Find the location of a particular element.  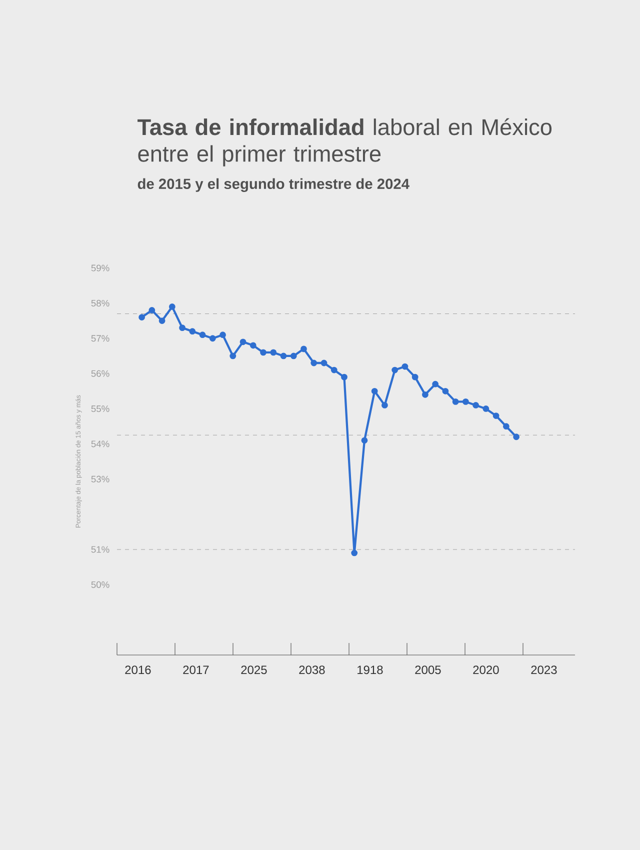

y-tick-label: 54% is located at coordinates (100, 444).